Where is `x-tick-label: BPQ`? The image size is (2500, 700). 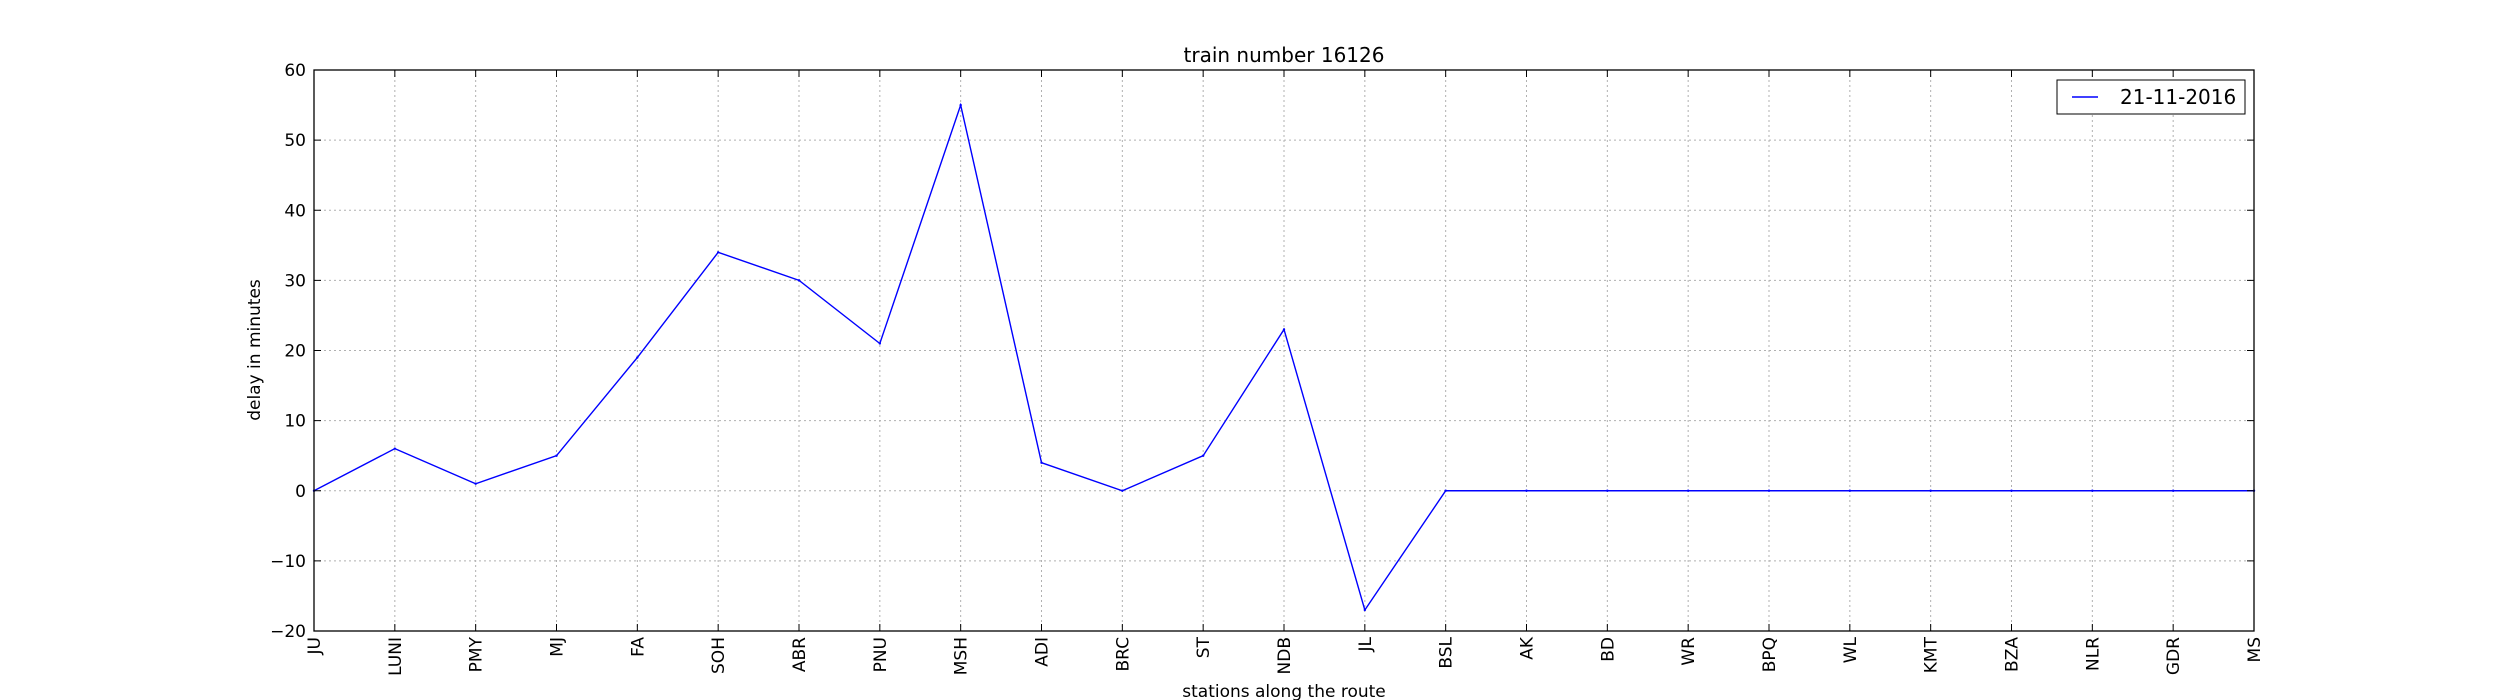
x-tick-label: BPQ is located at coordinates (1770, 654).